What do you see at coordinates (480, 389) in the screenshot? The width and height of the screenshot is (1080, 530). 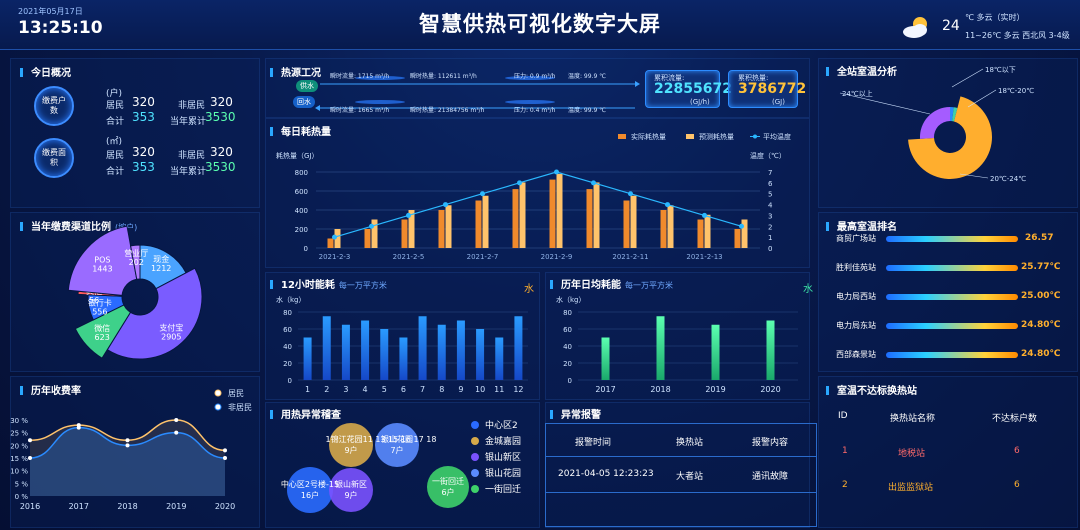 I see `hourly-x-tick: 10` at bounding box center [480, 389].